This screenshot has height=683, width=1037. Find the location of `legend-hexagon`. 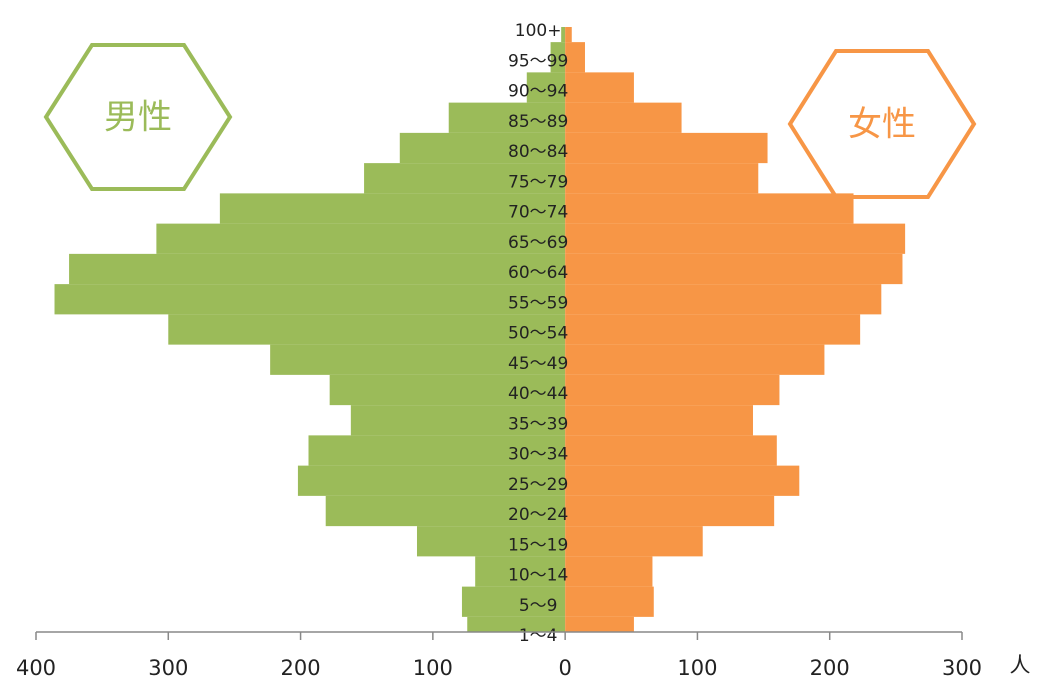

legend-hexagon is located at coordinates (138, 117).